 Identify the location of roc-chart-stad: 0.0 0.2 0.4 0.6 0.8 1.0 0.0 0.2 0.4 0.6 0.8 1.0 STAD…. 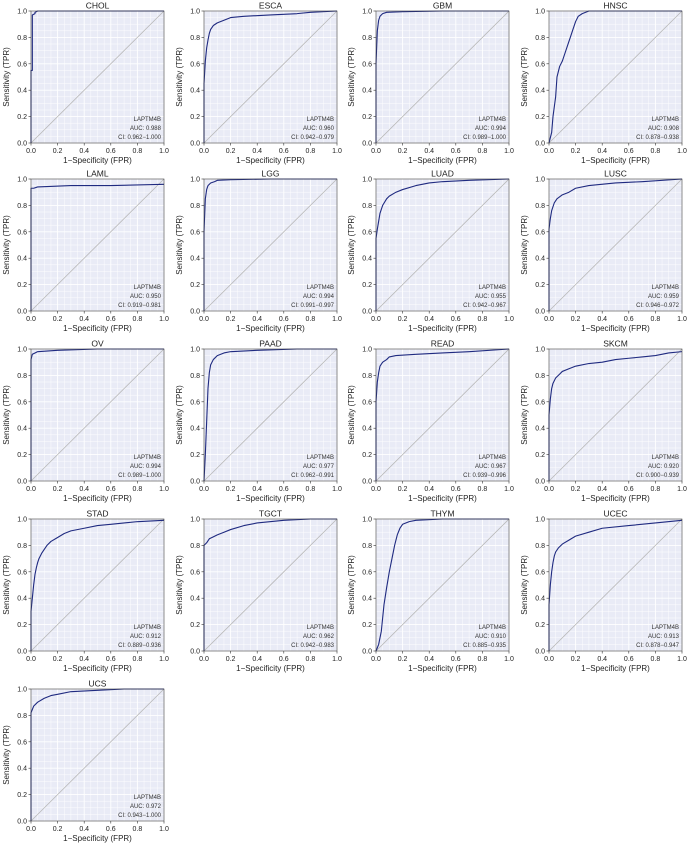
(85, 591).